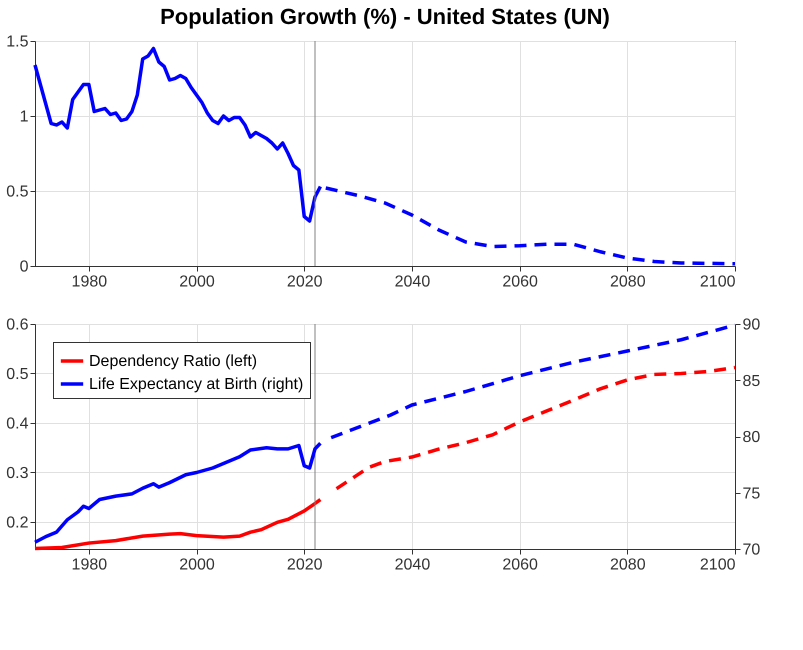  Describe the element at coordinates (24, 267) in the screenshot. I see `y-tick-label: 0` at that location.